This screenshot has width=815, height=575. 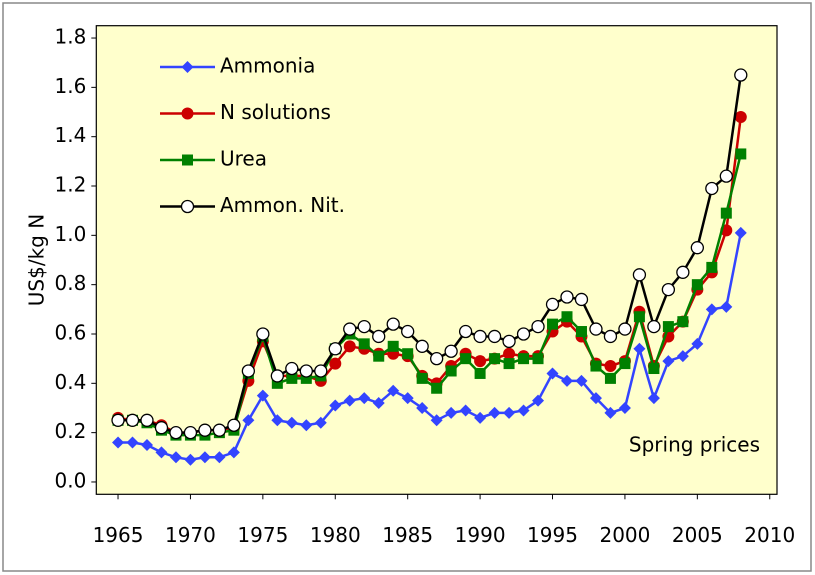 What do you see at coordinates (262, 535) in the screenshot?
I see `x-tick-label: 1975` at bounding box center [262, 535].